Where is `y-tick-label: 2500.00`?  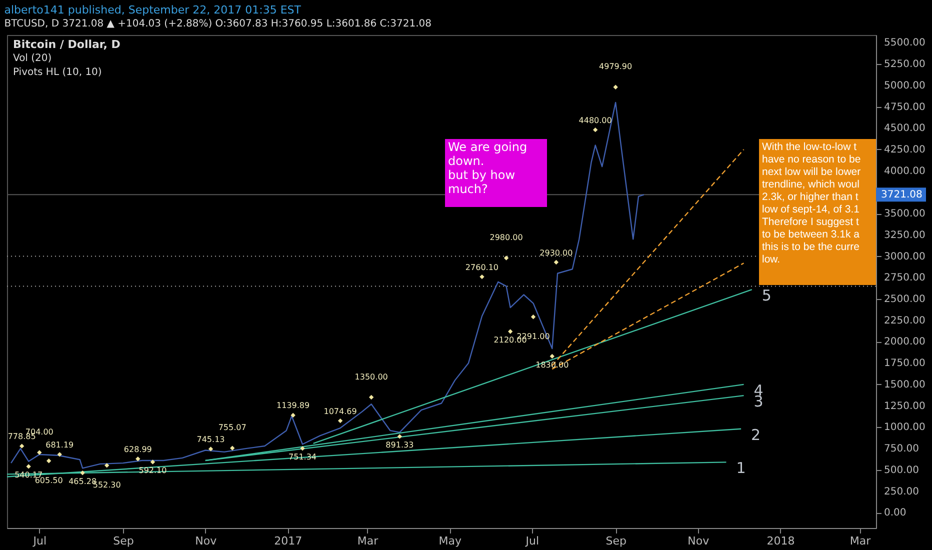 y-tick-label: 2500.00 is located at coordinates (905, 300).